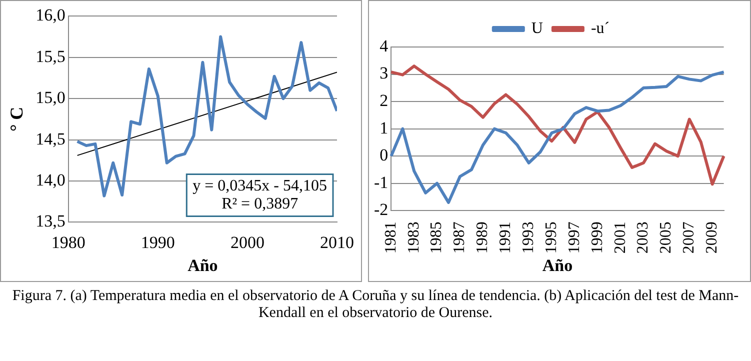 This screenshot has height=361, width=751. What do you see at coordinates (51, 138) in the screenshot?
I see `y-tick-label: 14,5` at bounding box center [51, 138].